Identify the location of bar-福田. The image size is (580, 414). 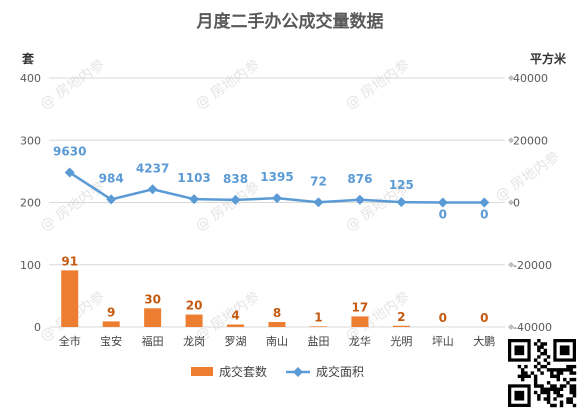
(153, 317).